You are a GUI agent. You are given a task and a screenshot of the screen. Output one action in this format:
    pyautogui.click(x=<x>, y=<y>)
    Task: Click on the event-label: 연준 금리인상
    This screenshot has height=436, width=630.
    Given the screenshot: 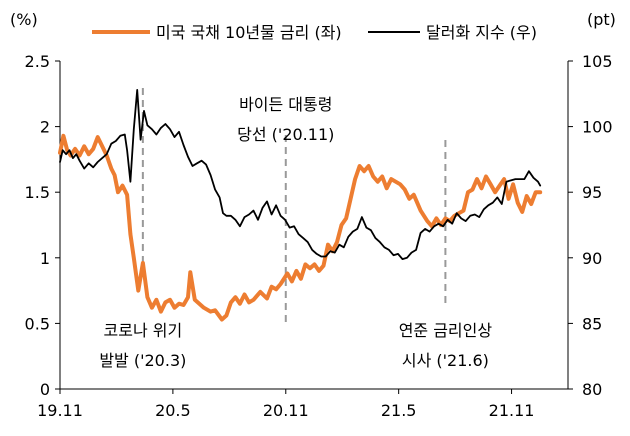 What is the action you would take?
    pyautogui.click(x=446, y=330)
    